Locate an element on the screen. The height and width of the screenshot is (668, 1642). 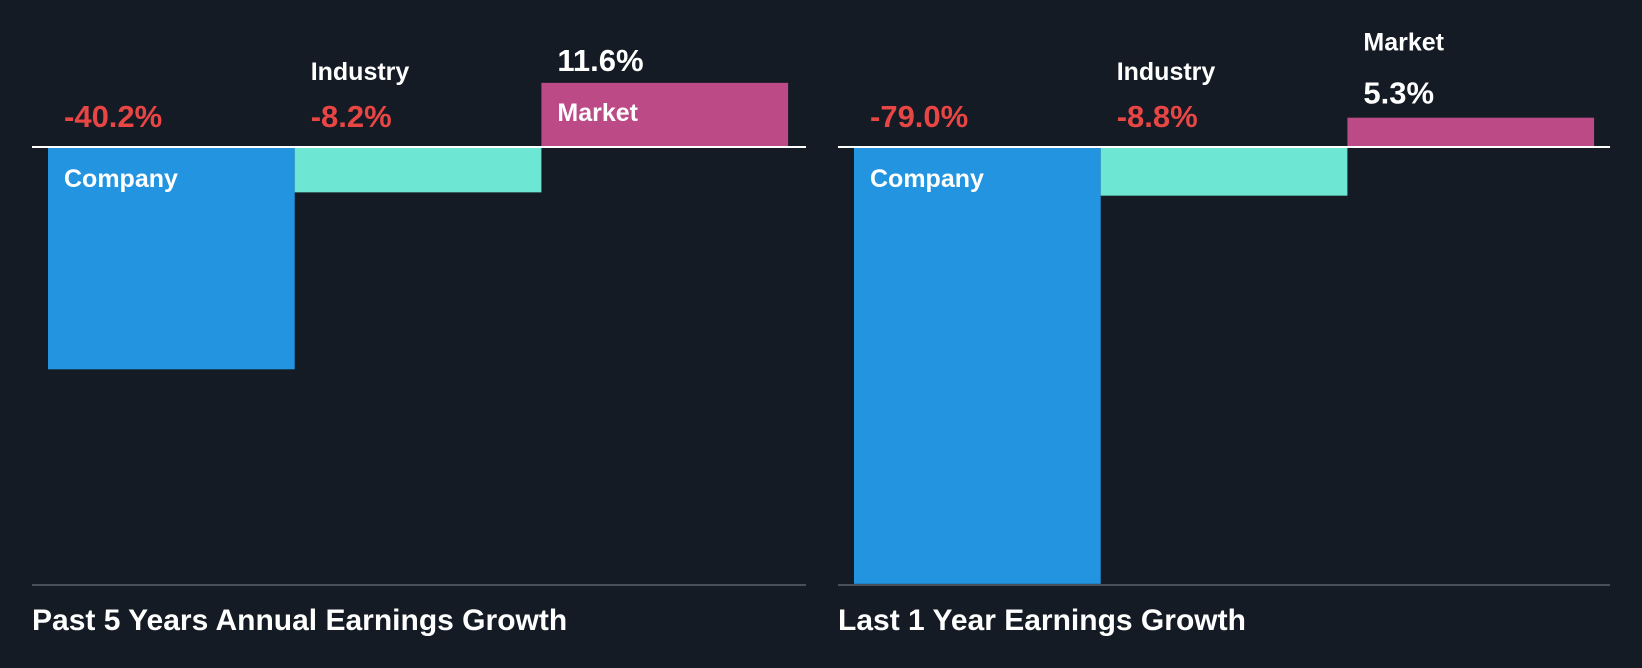
chart-title-last-1-year: Last 1 Year Earnings Growth is located at coordinates (1042, 620).